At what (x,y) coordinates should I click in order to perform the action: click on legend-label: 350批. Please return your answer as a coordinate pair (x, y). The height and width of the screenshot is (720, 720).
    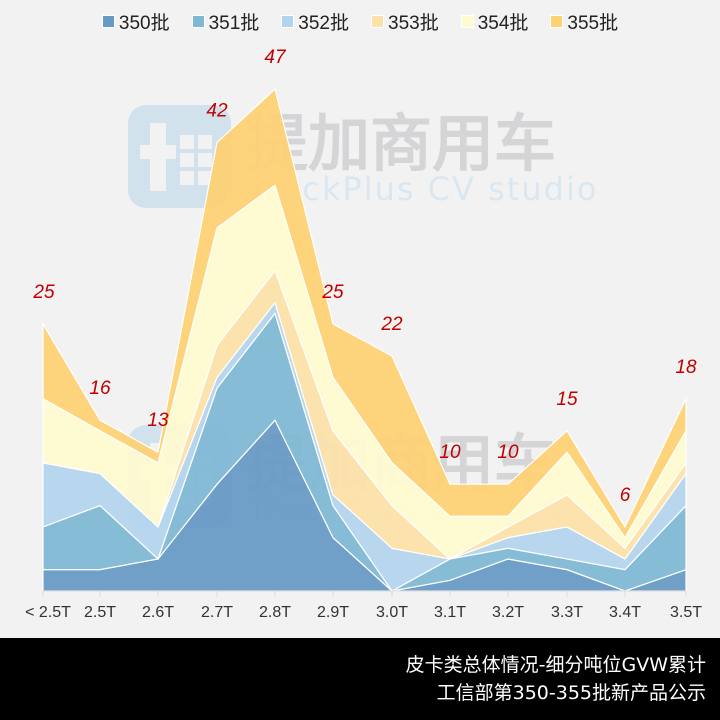
    Looking at the image, I should click on (144, 23).